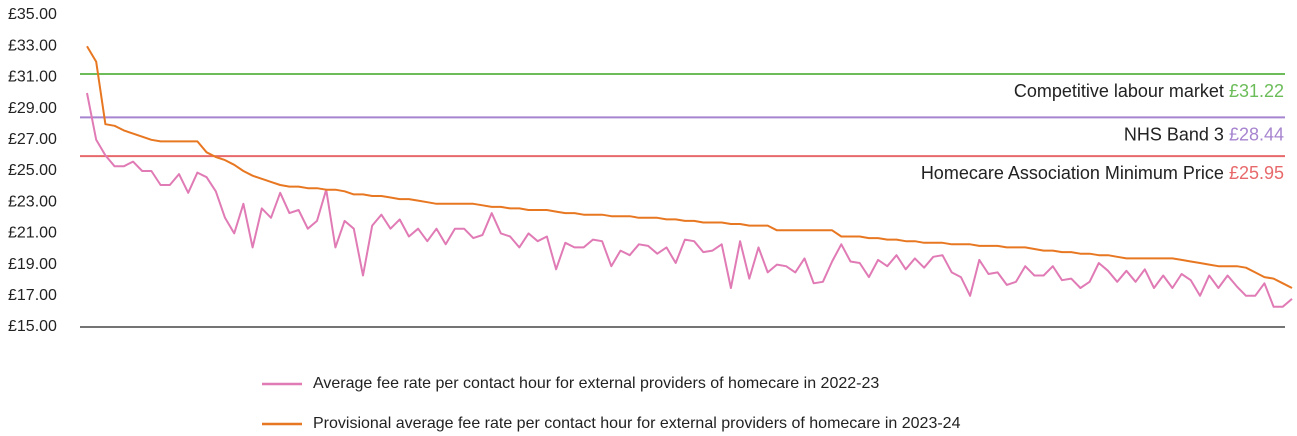 The height and width of the screenshot is (436, 1297). What do you see at coordinates (1256, 173) in the screenshot?
I see `reference-value: £25.95` at bounding box center [1256, 173].